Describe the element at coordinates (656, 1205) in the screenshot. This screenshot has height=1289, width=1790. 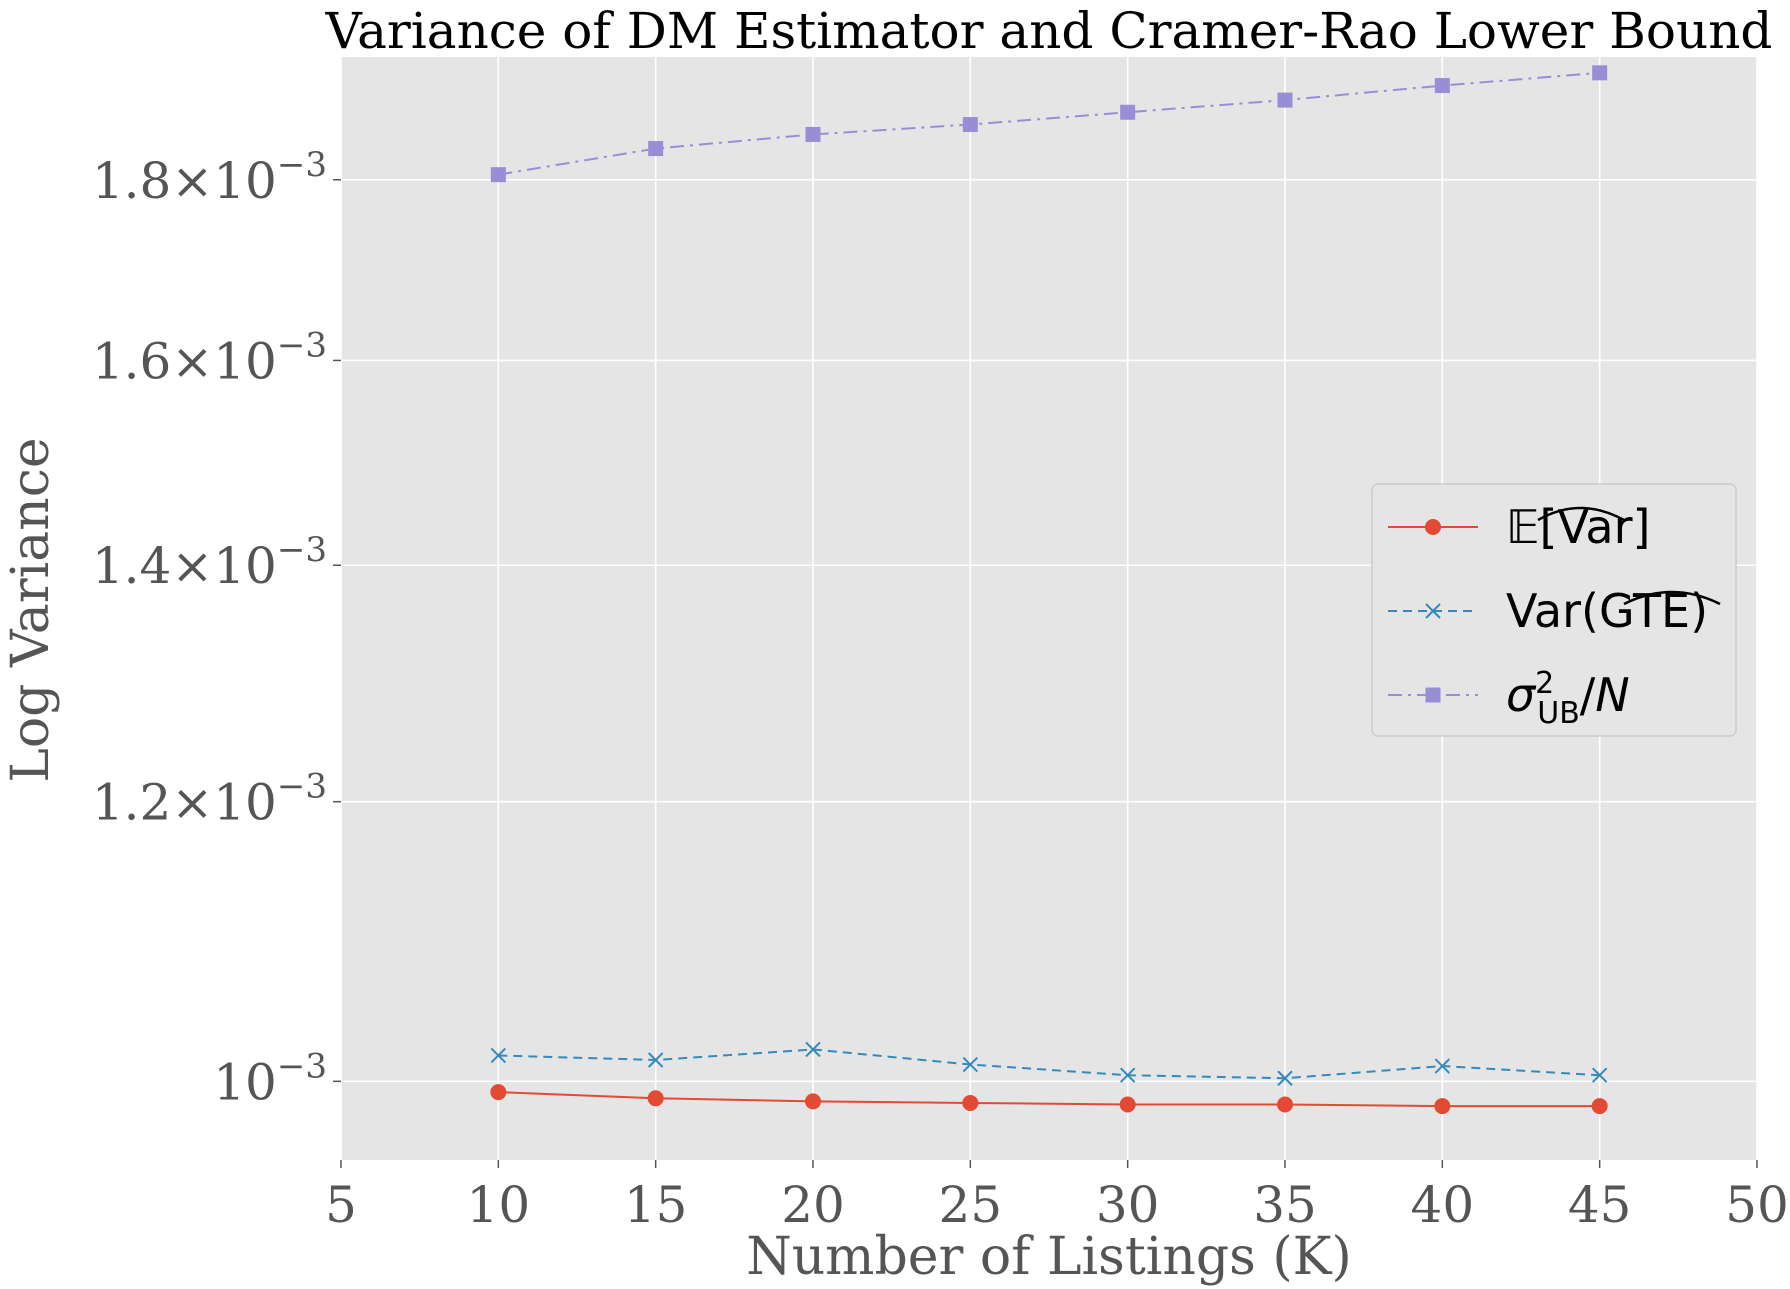
I see `x-tick-label: 15` at that location.